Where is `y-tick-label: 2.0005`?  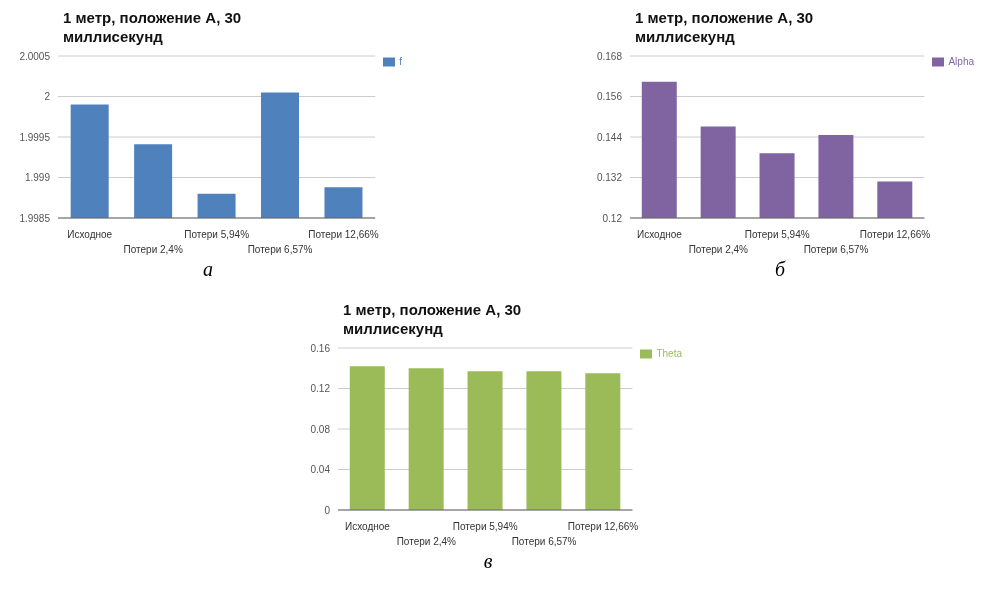
y-tick-label: 2.0005 is located at coordinates (35, 56).